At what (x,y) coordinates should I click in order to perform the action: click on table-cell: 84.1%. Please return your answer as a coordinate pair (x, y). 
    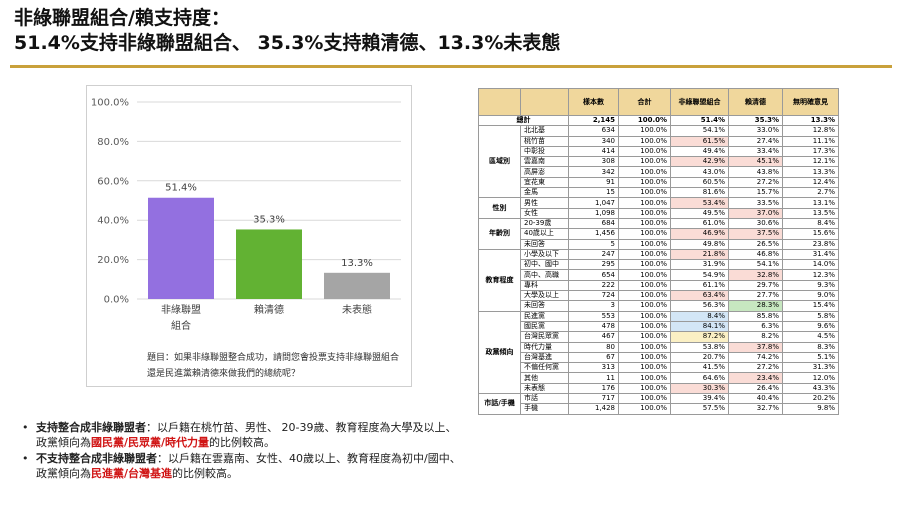
    Looking at the image, I should click on (699, 326).